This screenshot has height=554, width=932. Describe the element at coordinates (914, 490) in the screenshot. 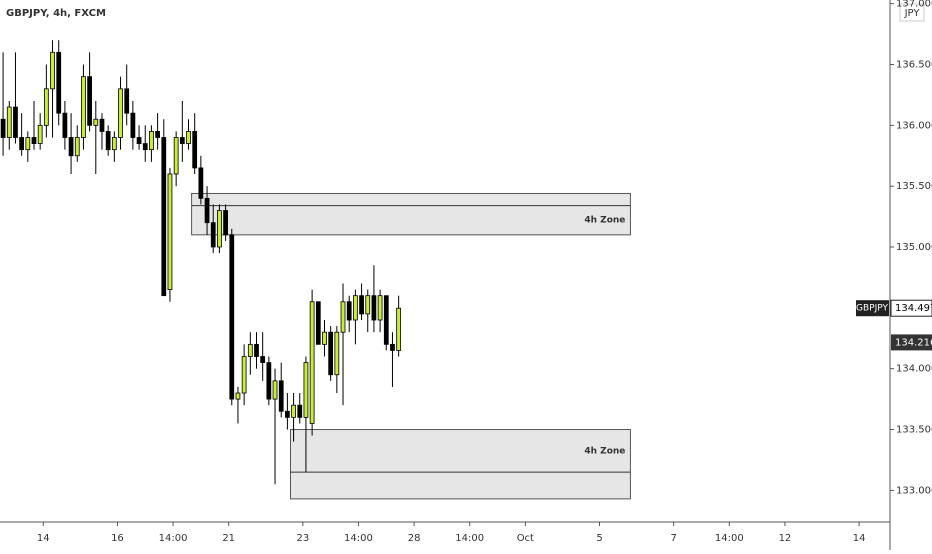

I see `y-tick-label: 133.000` at that location.